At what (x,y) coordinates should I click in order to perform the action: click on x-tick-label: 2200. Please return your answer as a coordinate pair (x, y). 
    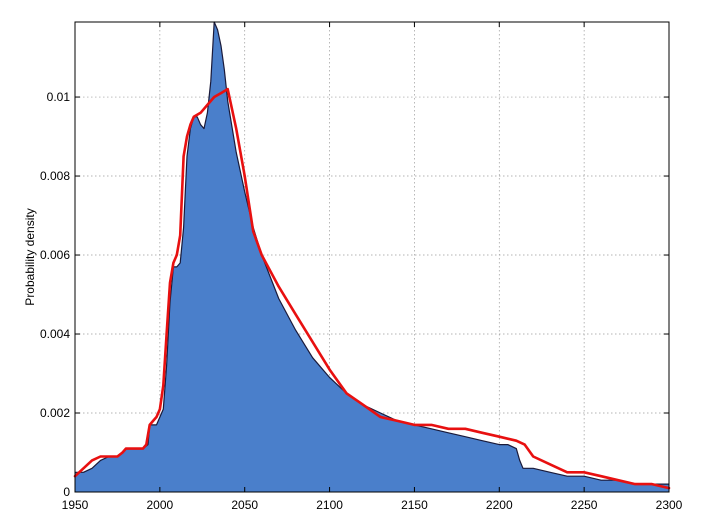
    Looking at the image, I should click on (499, 505).